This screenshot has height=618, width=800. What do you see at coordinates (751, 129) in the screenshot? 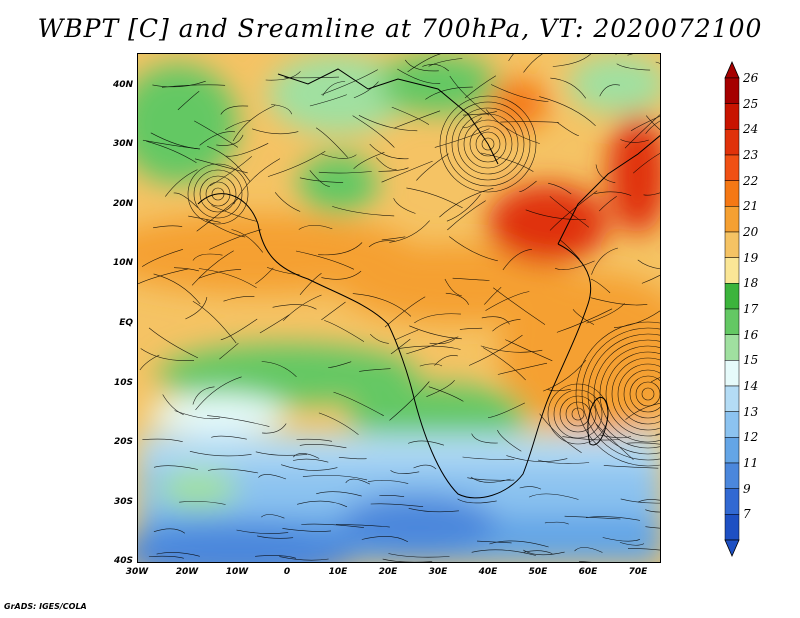
I see `colorbar-tick-label: 24` at bounding box center [751, 129].